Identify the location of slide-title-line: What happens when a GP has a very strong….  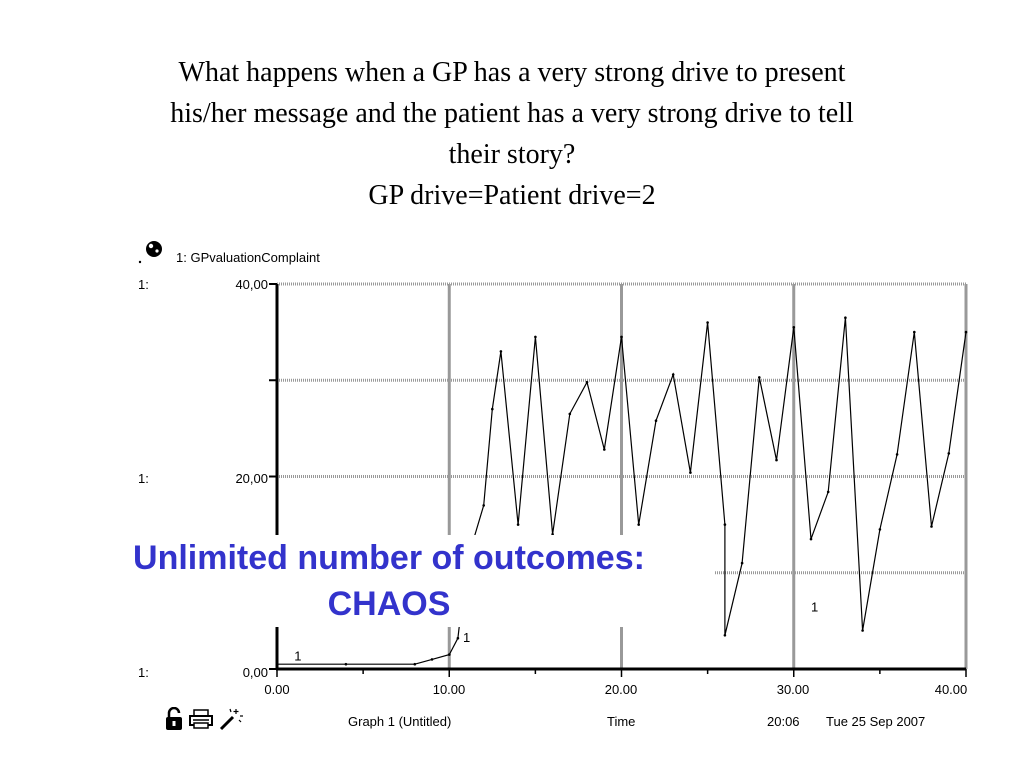
(512, 72).